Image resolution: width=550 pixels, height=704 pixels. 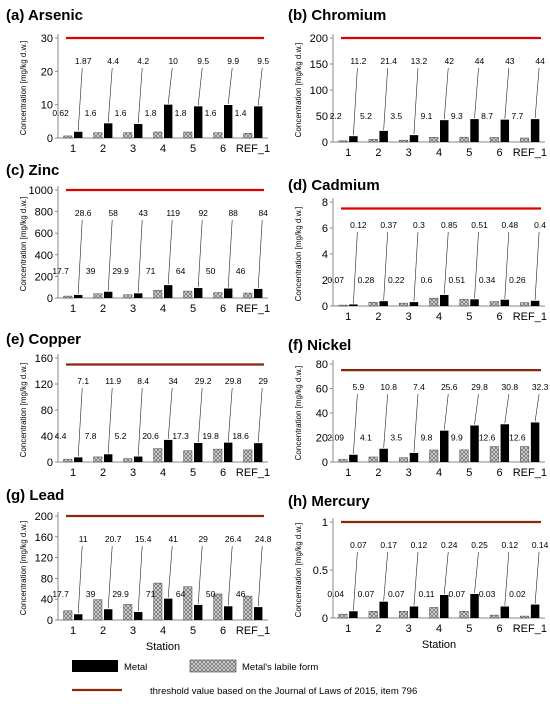 I want to click on y-tick-label: 1, so click(x=325, y=523).